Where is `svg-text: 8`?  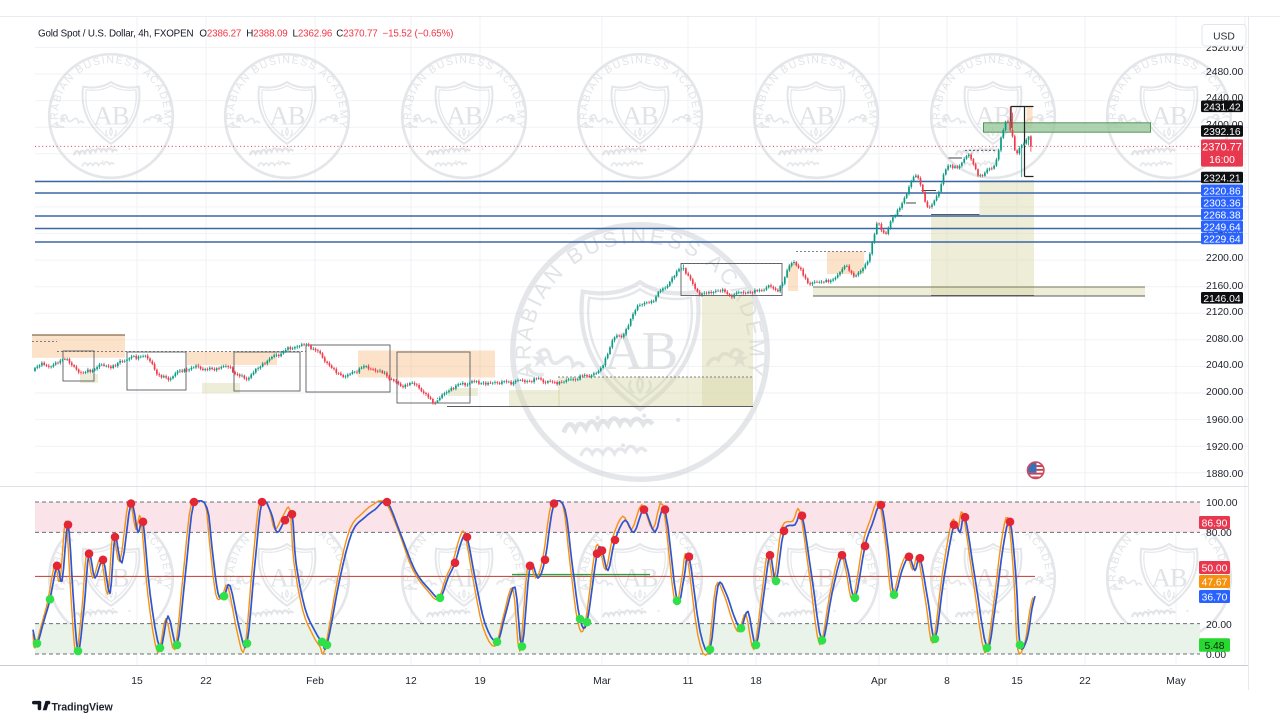 svg-text: 8 is located at coordinates (947, 681).